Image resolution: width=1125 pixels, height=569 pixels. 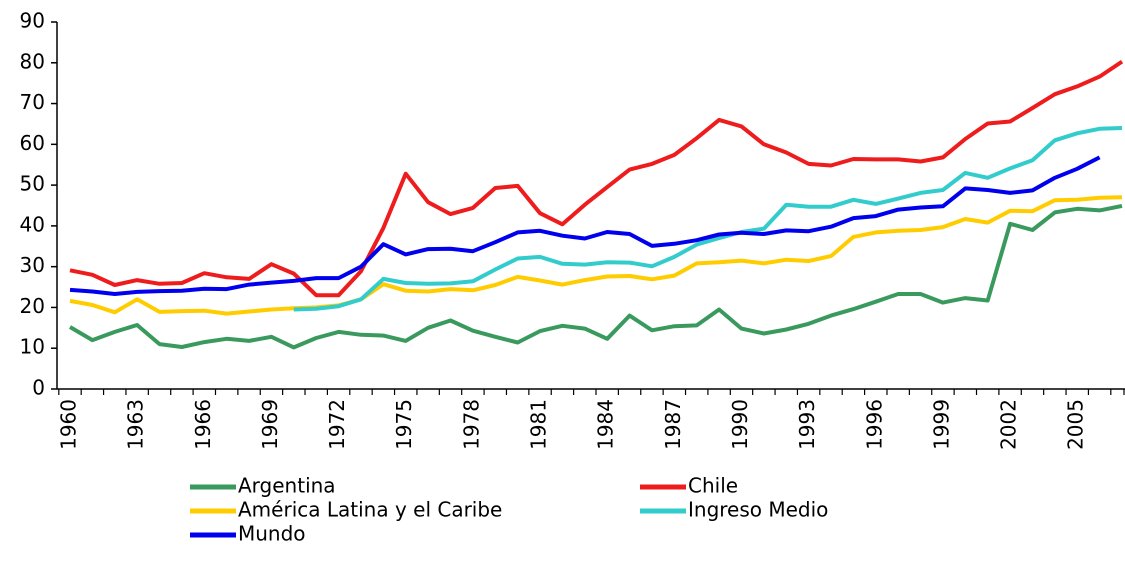 I want to click on x-tick-label: 1996, so click(x=874, y=424).